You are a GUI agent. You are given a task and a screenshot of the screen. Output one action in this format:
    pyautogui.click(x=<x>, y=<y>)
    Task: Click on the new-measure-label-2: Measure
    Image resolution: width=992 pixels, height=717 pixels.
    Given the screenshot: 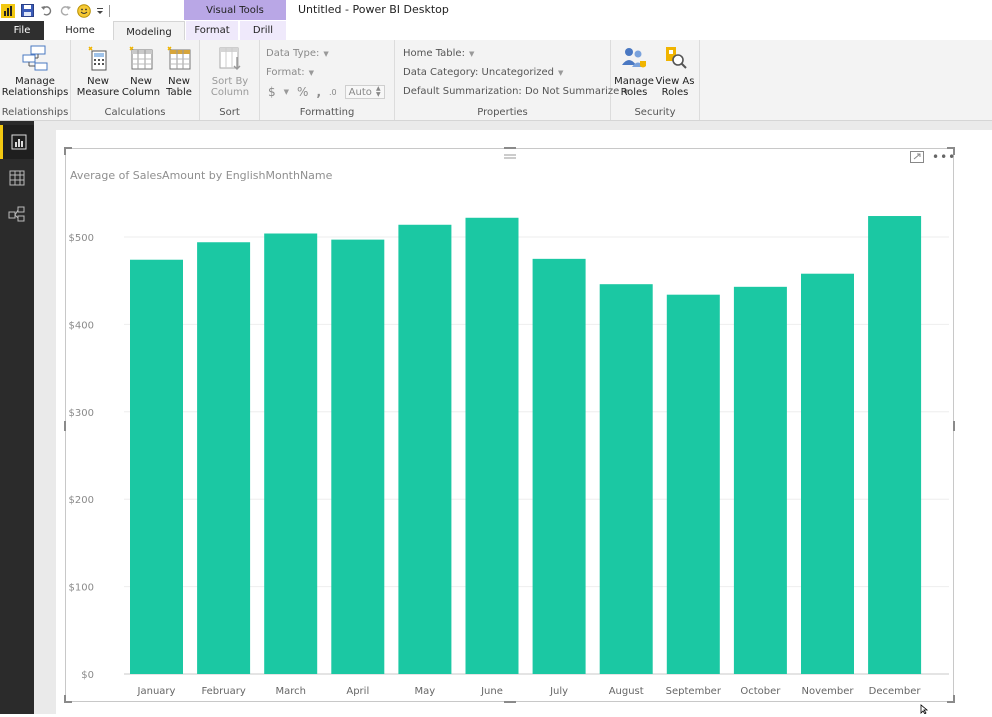 What is the action you would take?
    pyautogui.click(x=98, y=92)
    